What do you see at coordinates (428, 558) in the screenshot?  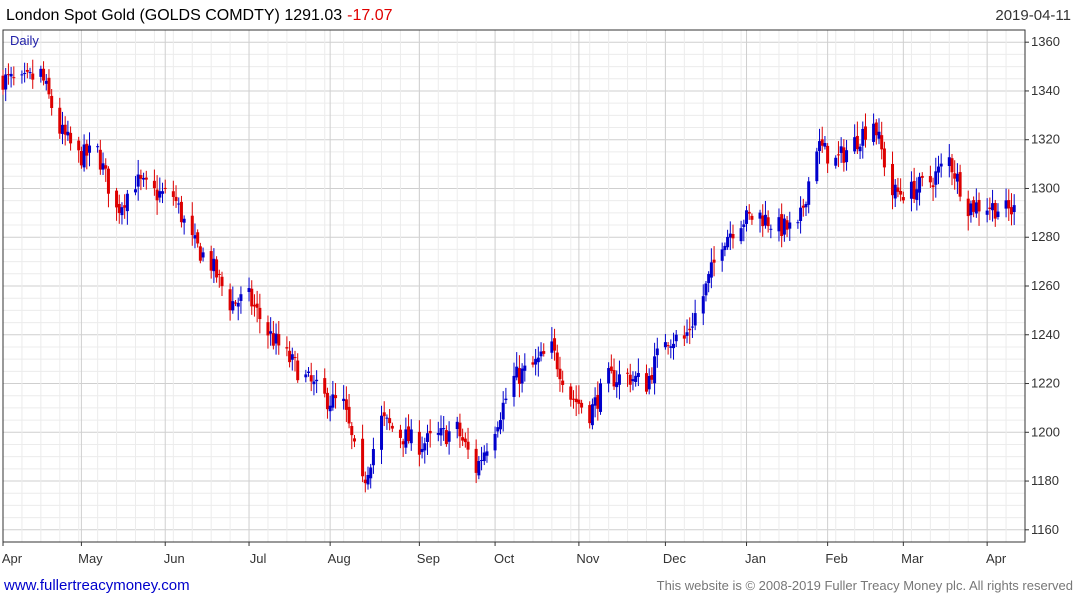 I see `x-tick-label: Sep` at bounding box center [428, 558].